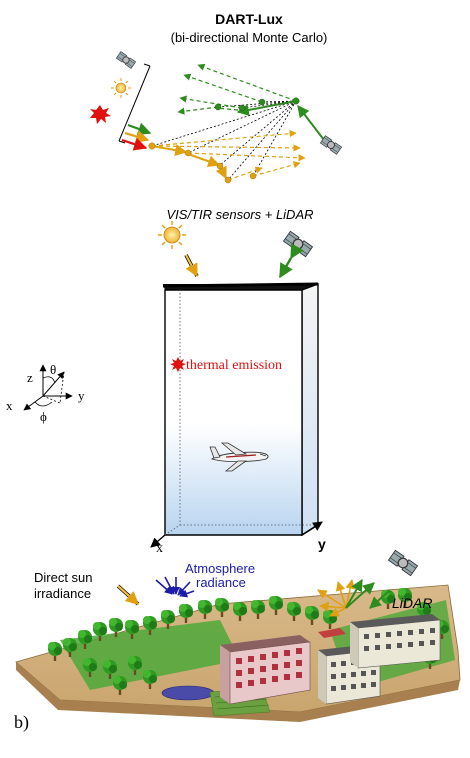 This screenshot has width=470, height=758. What do you see at coordinates (395, 641) in the screenshot?
I see `building-right` at bounding box center [395, 641].